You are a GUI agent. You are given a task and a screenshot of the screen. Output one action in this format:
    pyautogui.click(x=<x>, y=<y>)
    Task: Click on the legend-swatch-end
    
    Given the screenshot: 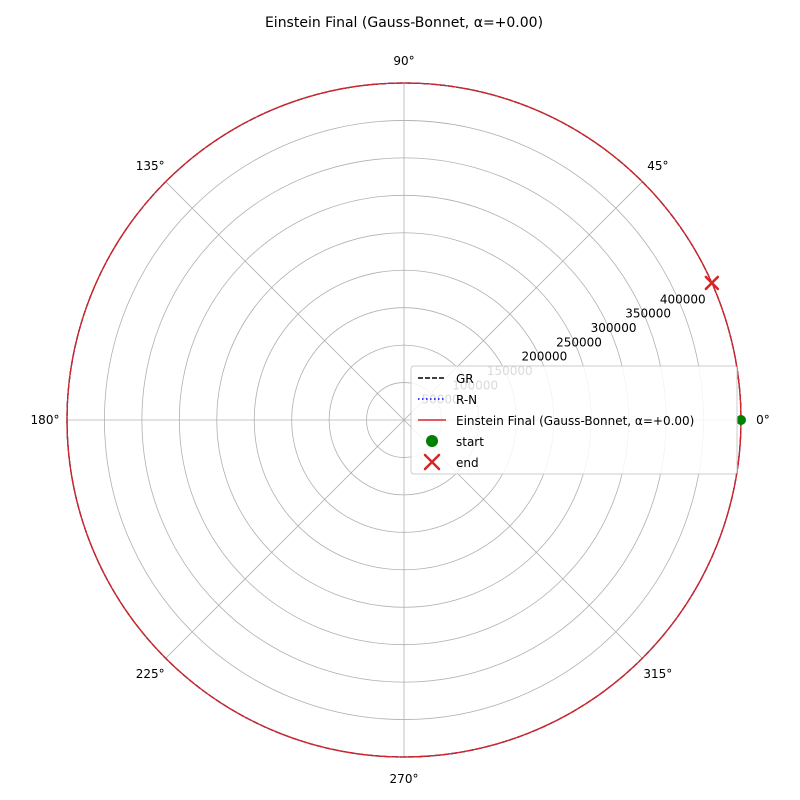 What is the action you would take?
    pyautogui.click(x=432, y=462)
    